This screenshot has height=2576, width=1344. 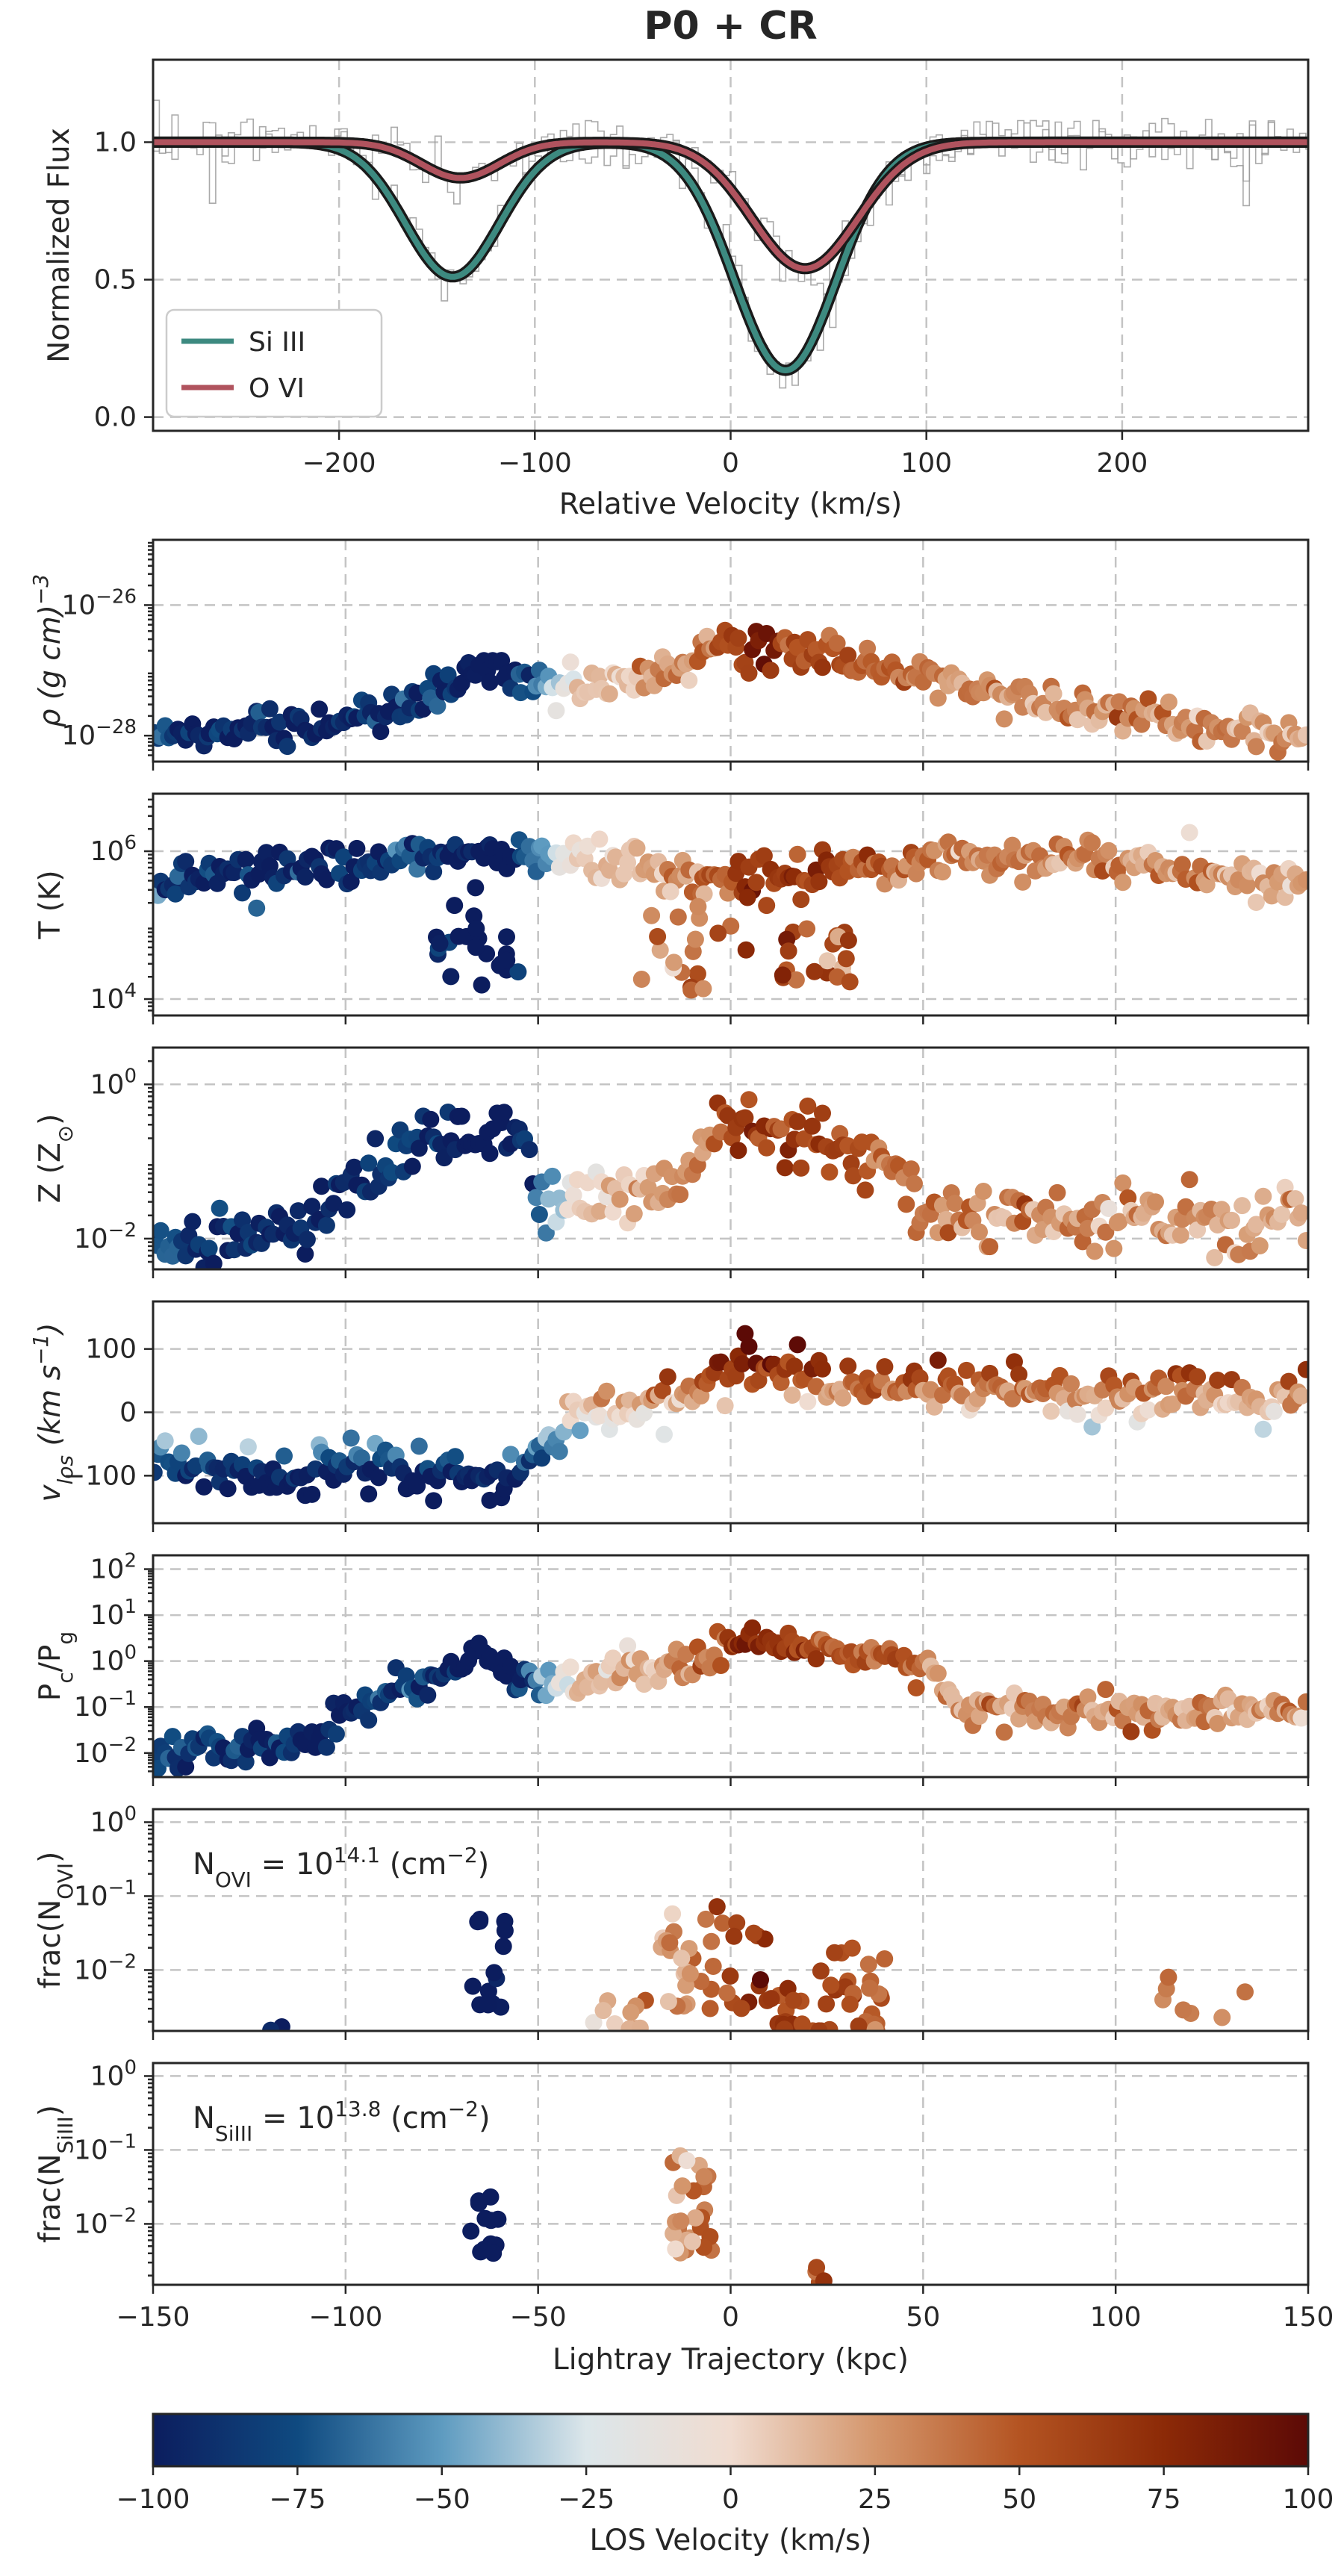 What do you see at coordinates (730, 911) in the screenshot?
I see `T-points` at bounding box center [730, 911].